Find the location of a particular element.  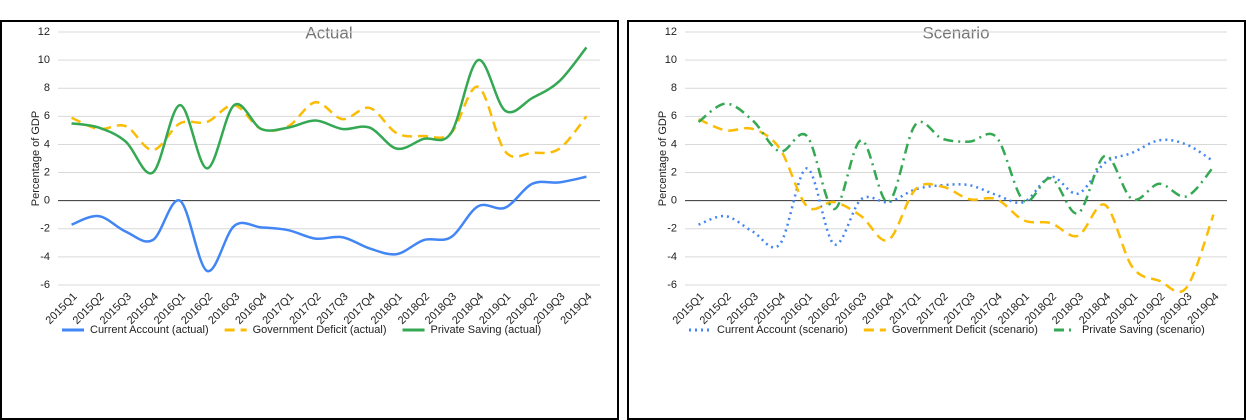

legend-label: Current Account (actual) is located at coordinates (149, 330).